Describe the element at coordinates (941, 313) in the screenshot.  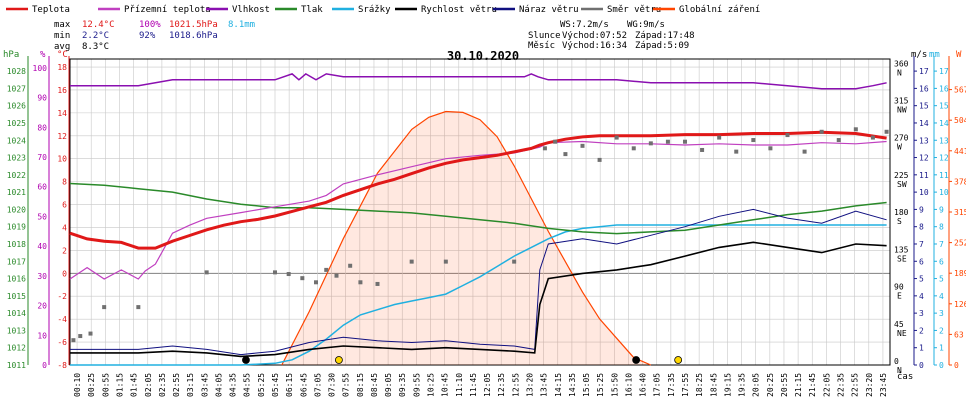
I see `mm-axis-tick: 3` at that location.